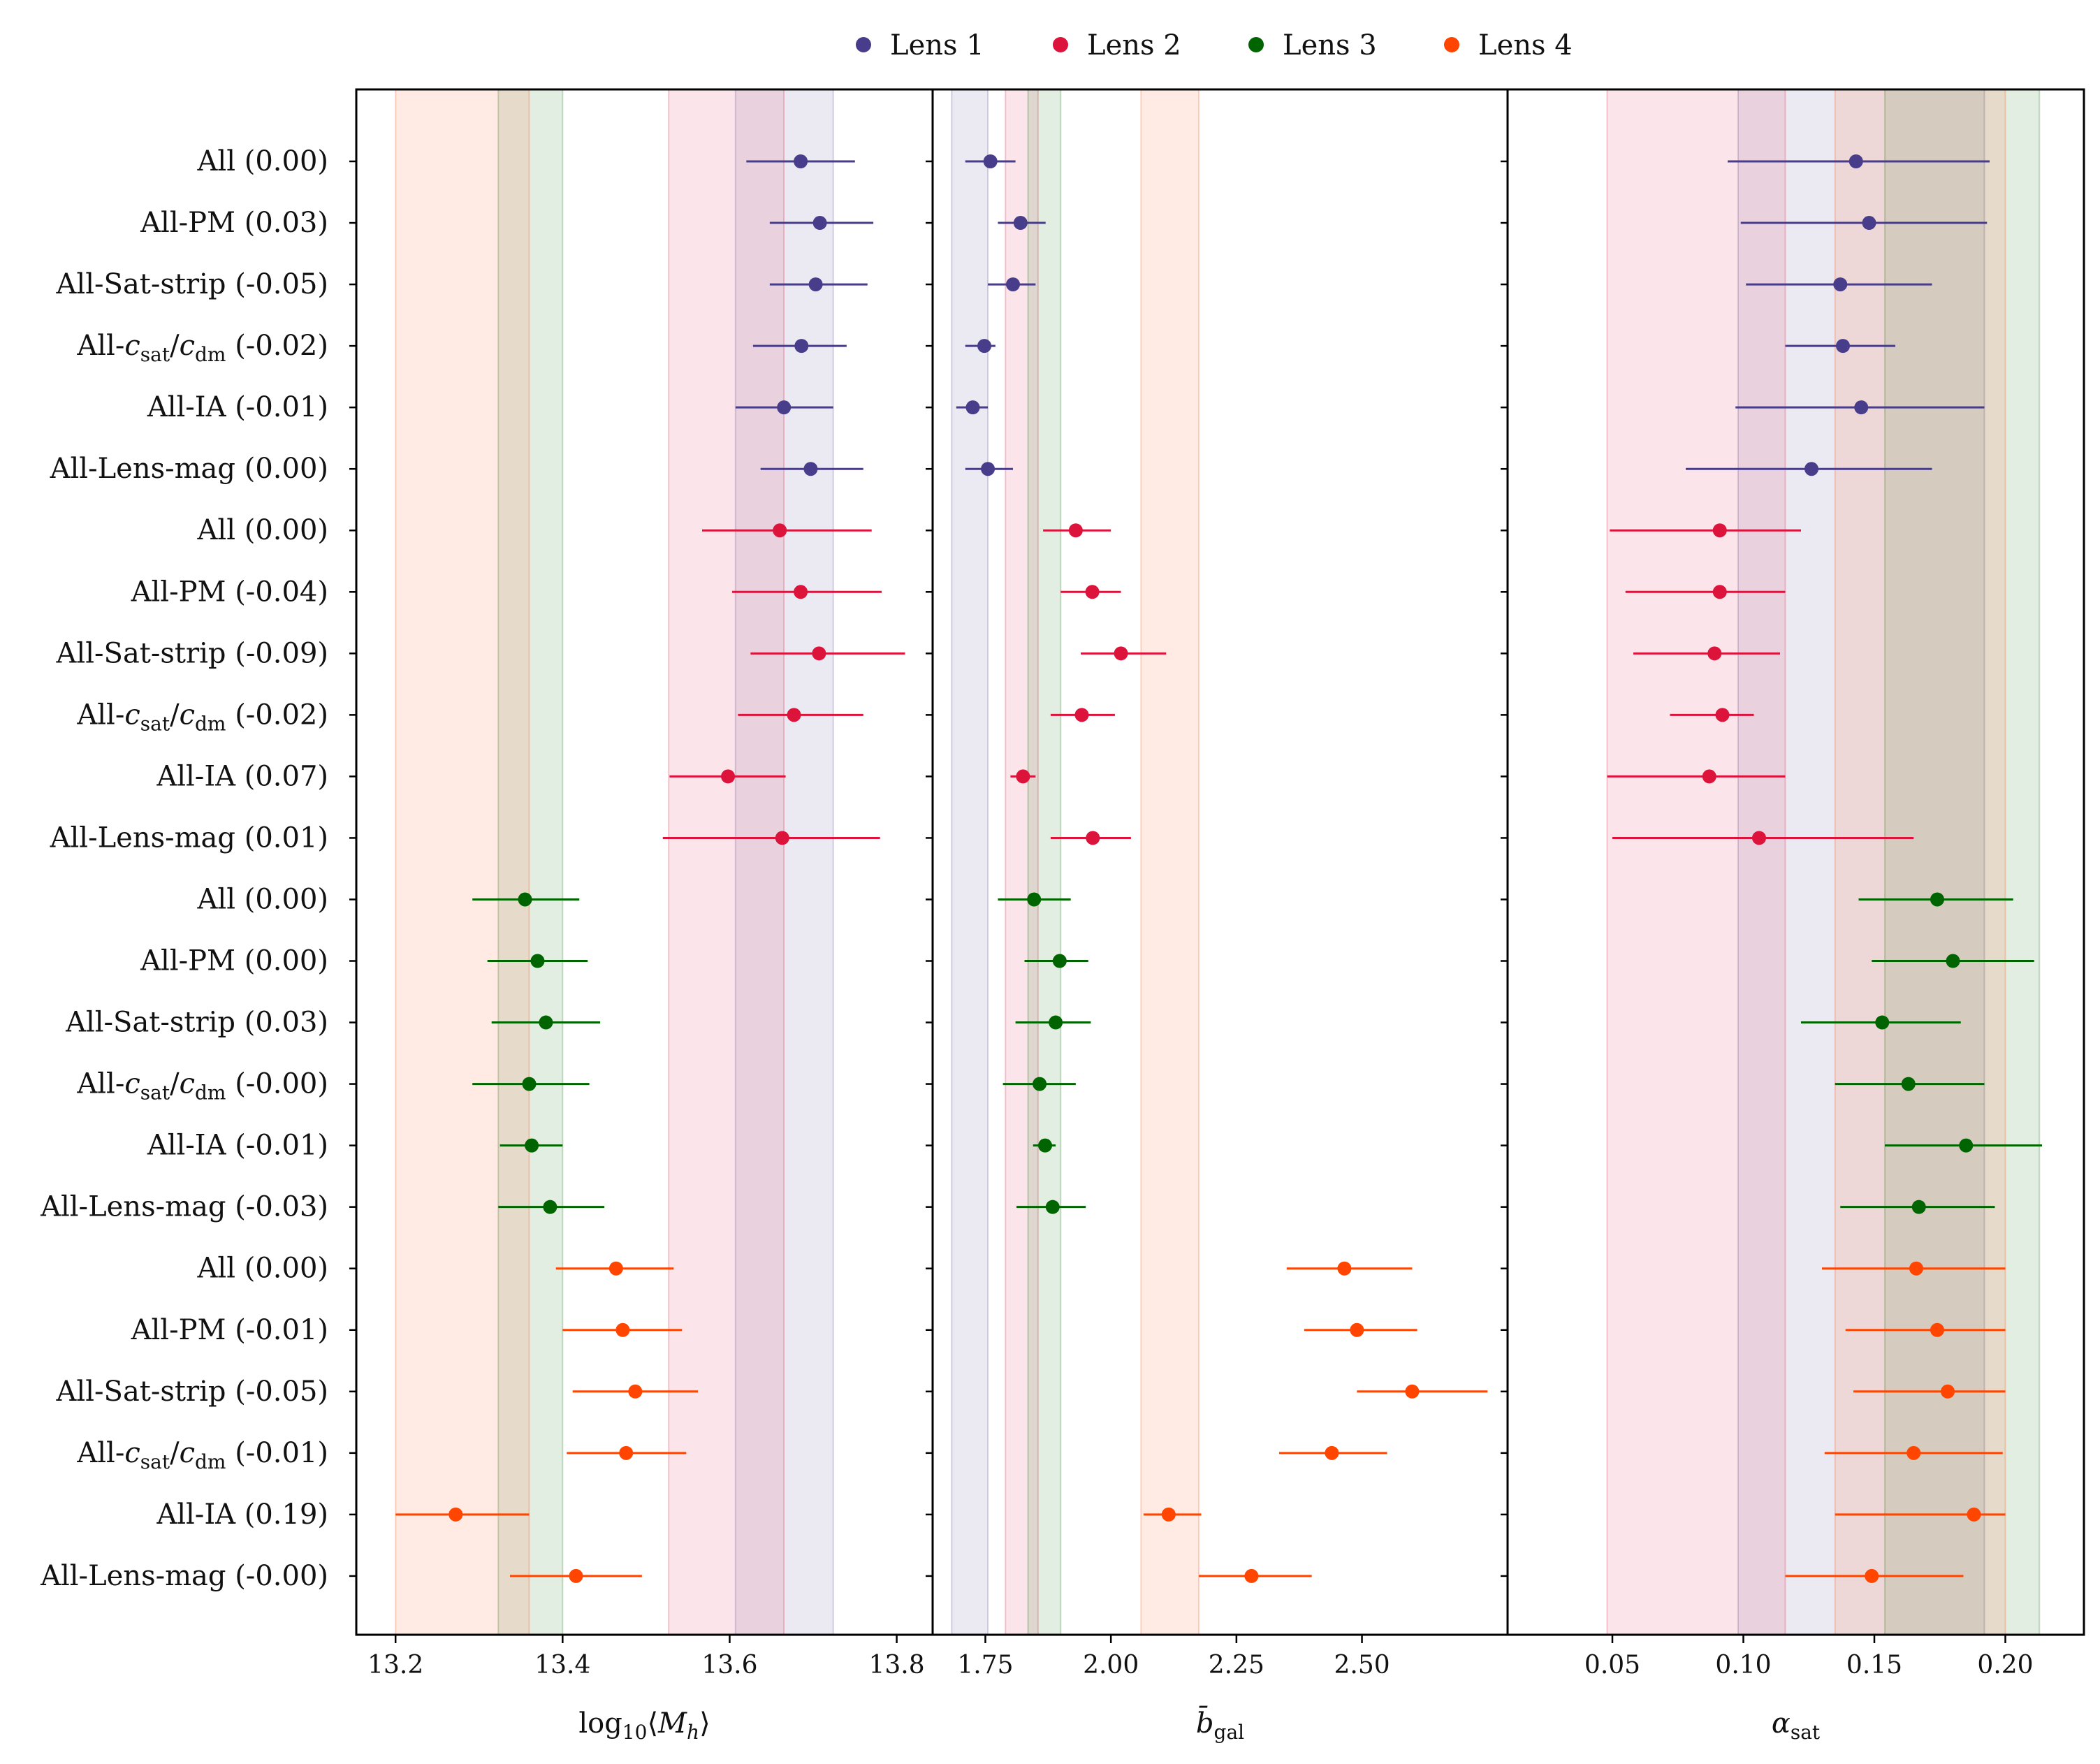  I want to click on xtick-label: 13.6, so click(729, 1665).